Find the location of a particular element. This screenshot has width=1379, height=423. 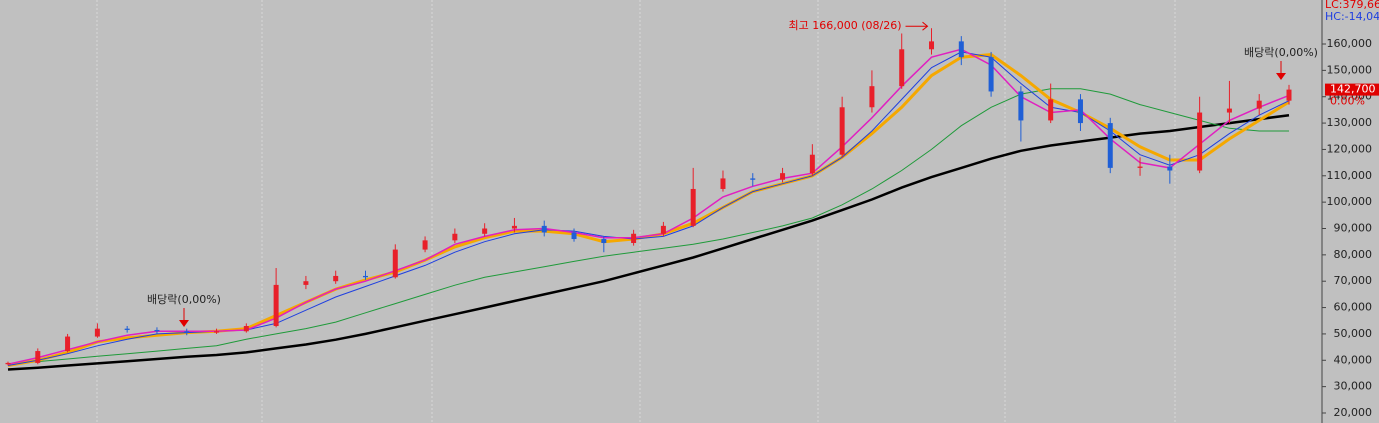

y-tick-label: 90,000 is located at coordinates (1353, 227).